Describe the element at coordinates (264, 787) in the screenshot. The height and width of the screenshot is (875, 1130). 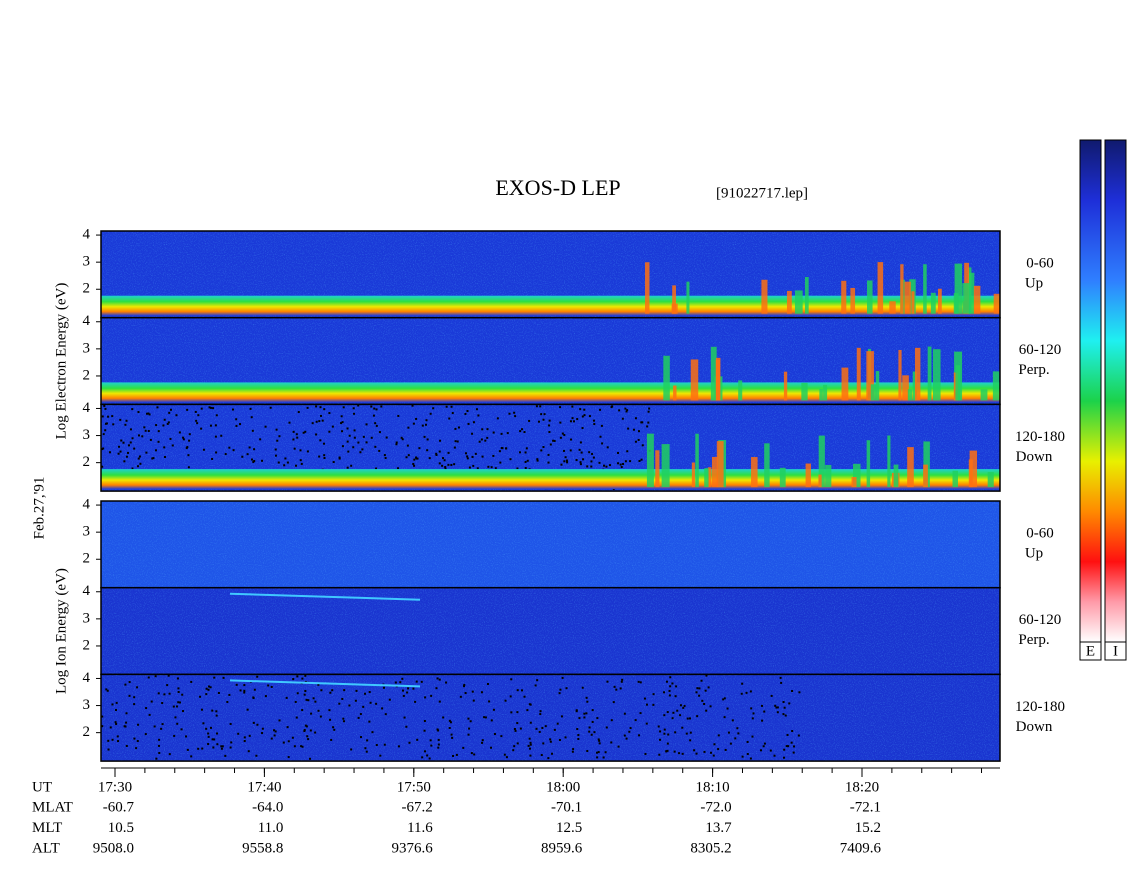
I see `x-tick-label: 17:40` at that location.